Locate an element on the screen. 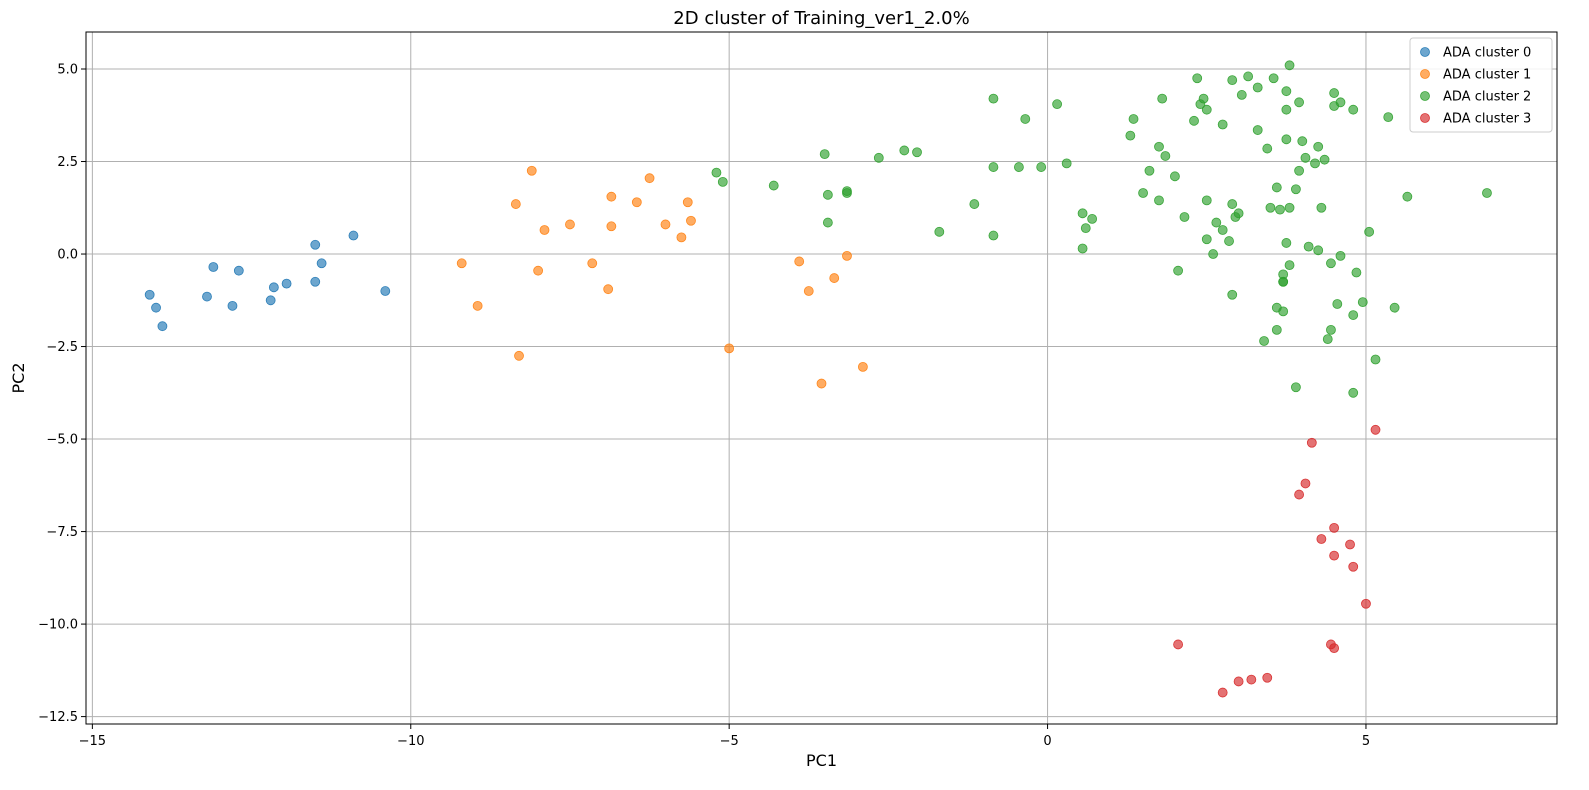 This screenshot has width=1589, height=790. legend-label: ADA cluster 3 is located at coordinates (1487, 119).